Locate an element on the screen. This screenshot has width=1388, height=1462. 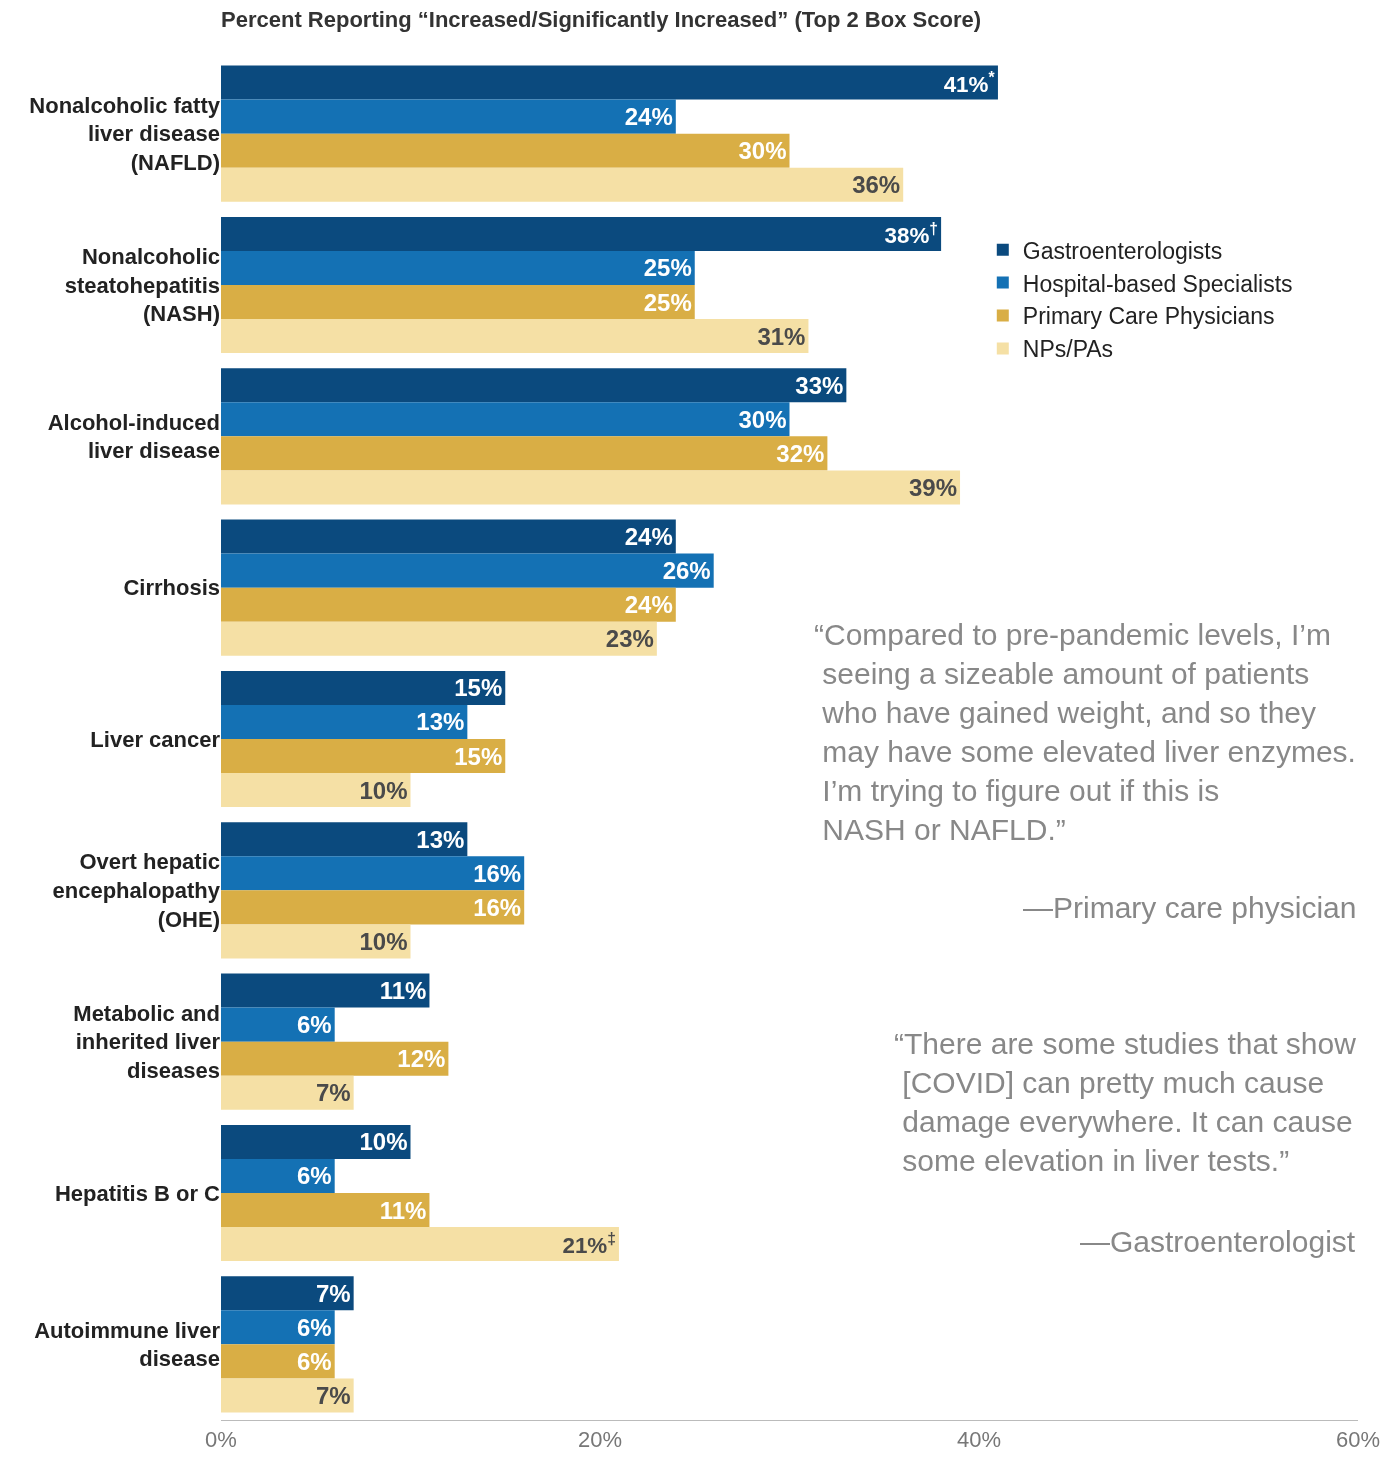
legend-label: Gastroenterologists is located at coordinates (1122, 250).